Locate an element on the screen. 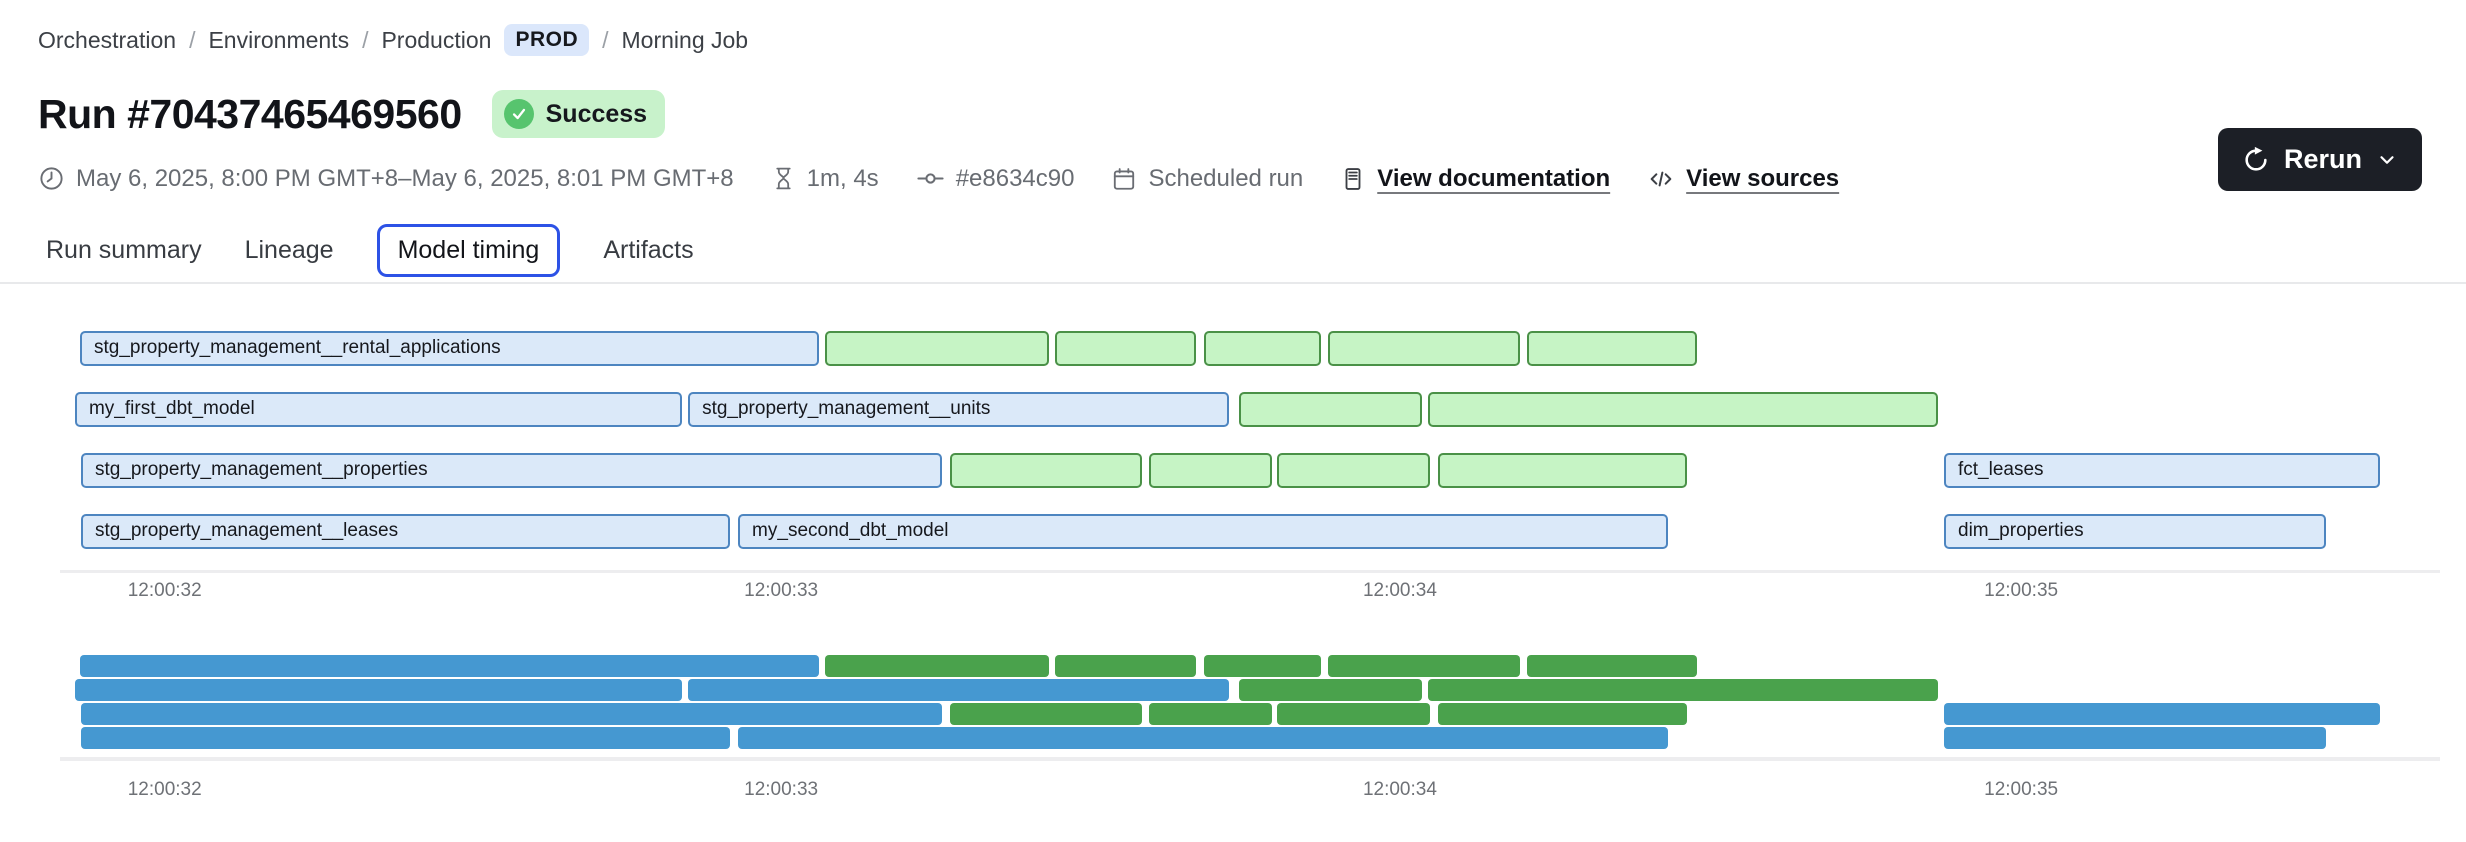  status-badge-label: Success is located at coordinates (596, 113).